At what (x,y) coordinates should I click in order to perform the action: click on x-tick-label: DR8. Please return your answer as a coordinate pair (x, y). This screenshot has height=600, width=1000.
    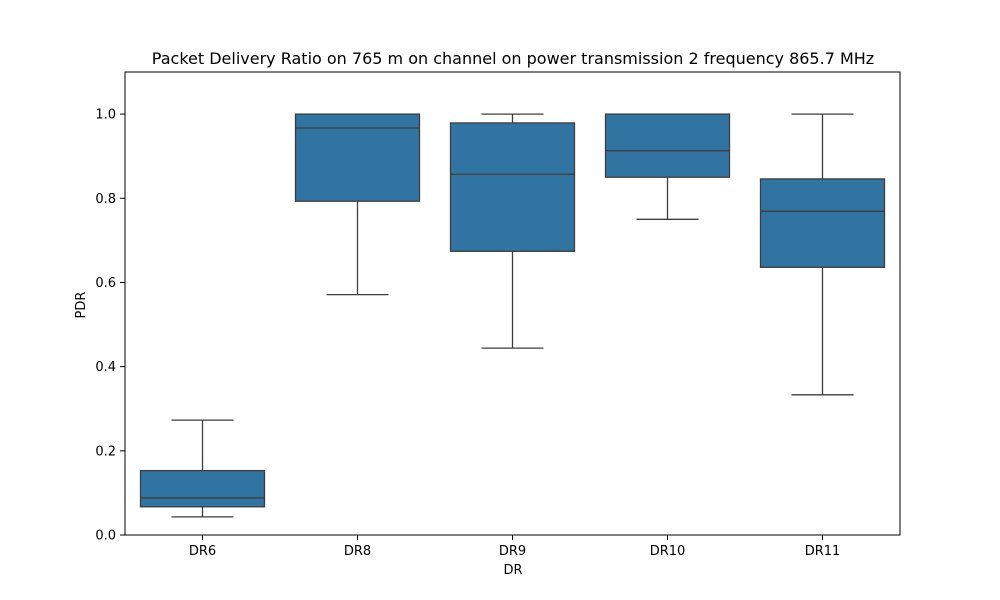
    Looking at the image, I should click on (357, 551).